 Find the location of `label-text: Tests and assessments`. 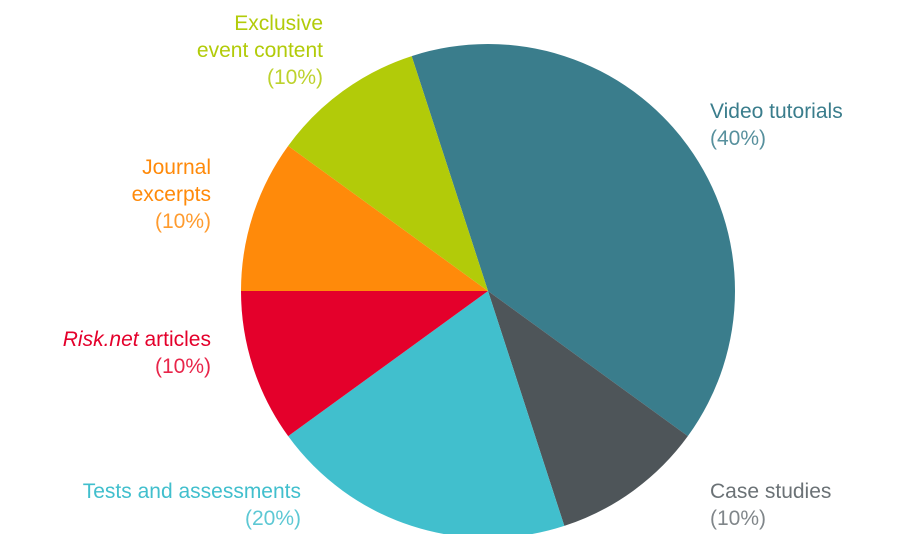

label-text: Tests and assessments is located at coordinates (191, 491).